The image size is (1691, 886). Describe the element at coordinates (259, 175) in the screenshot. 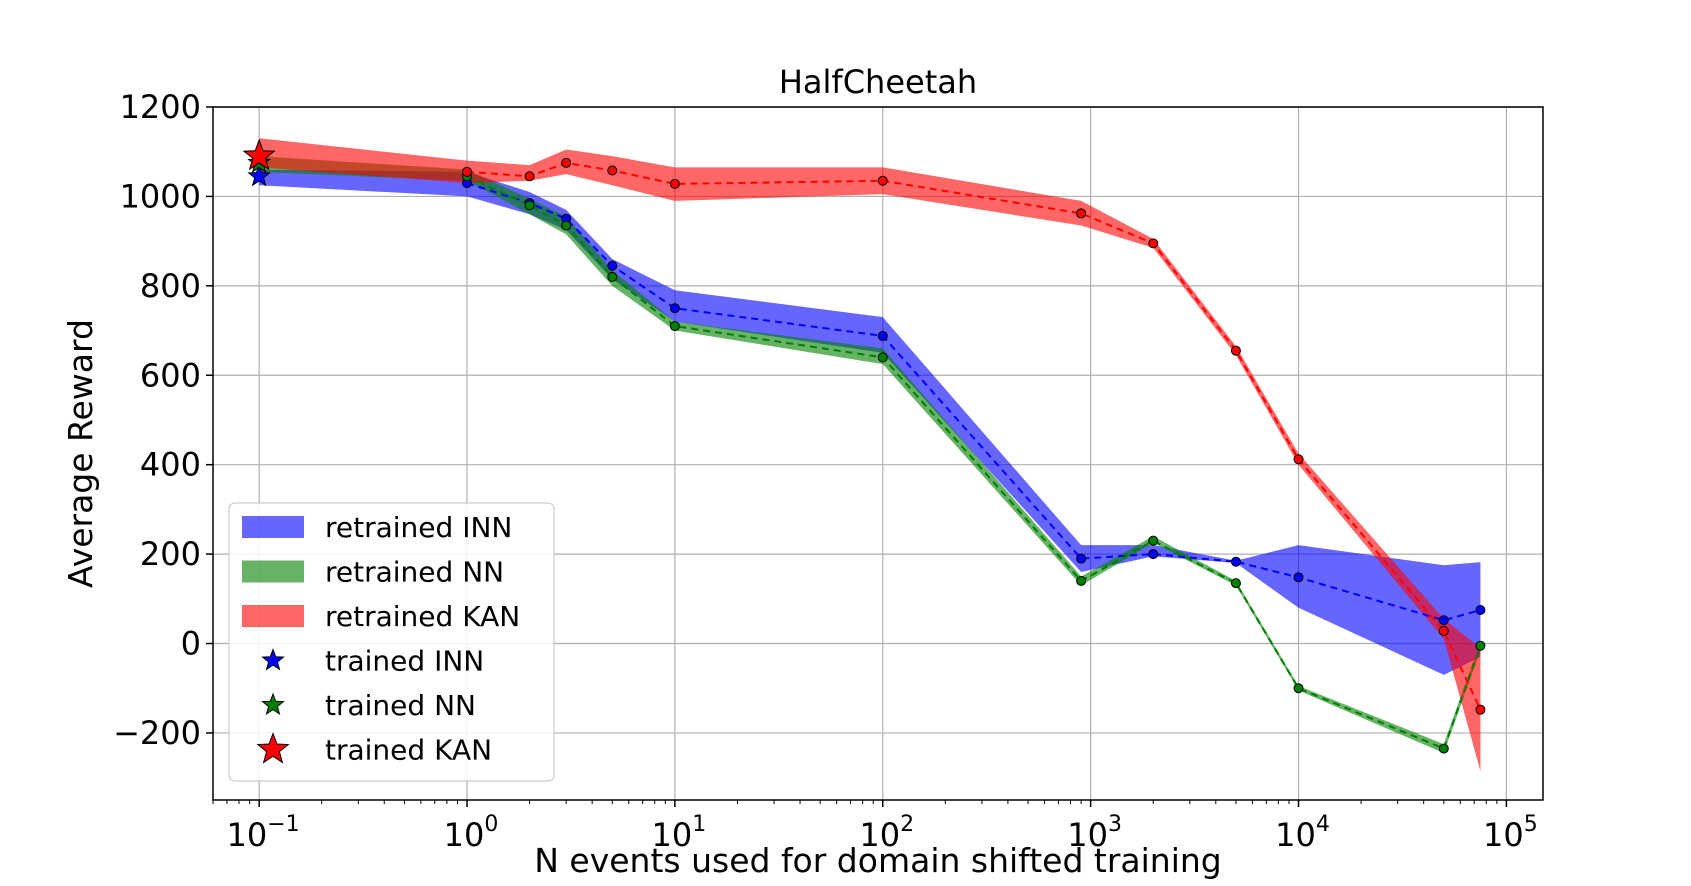

I see `star-trained-inn` at that location.